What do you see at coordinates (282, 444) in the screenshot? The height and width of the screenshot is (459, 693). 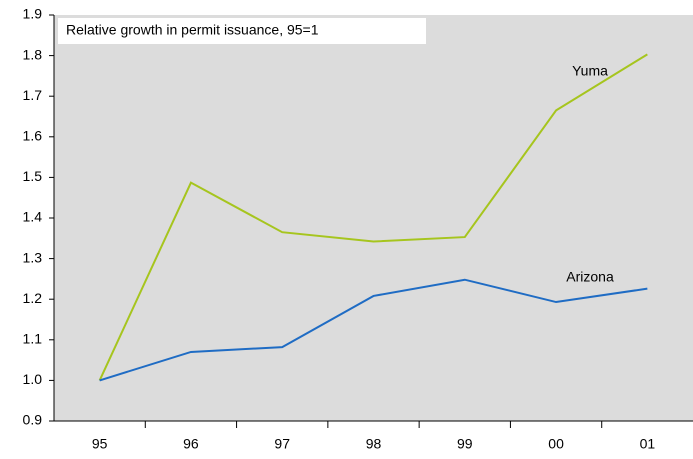 I see `x-tick-label: 97` at bounding box center [282, 444].